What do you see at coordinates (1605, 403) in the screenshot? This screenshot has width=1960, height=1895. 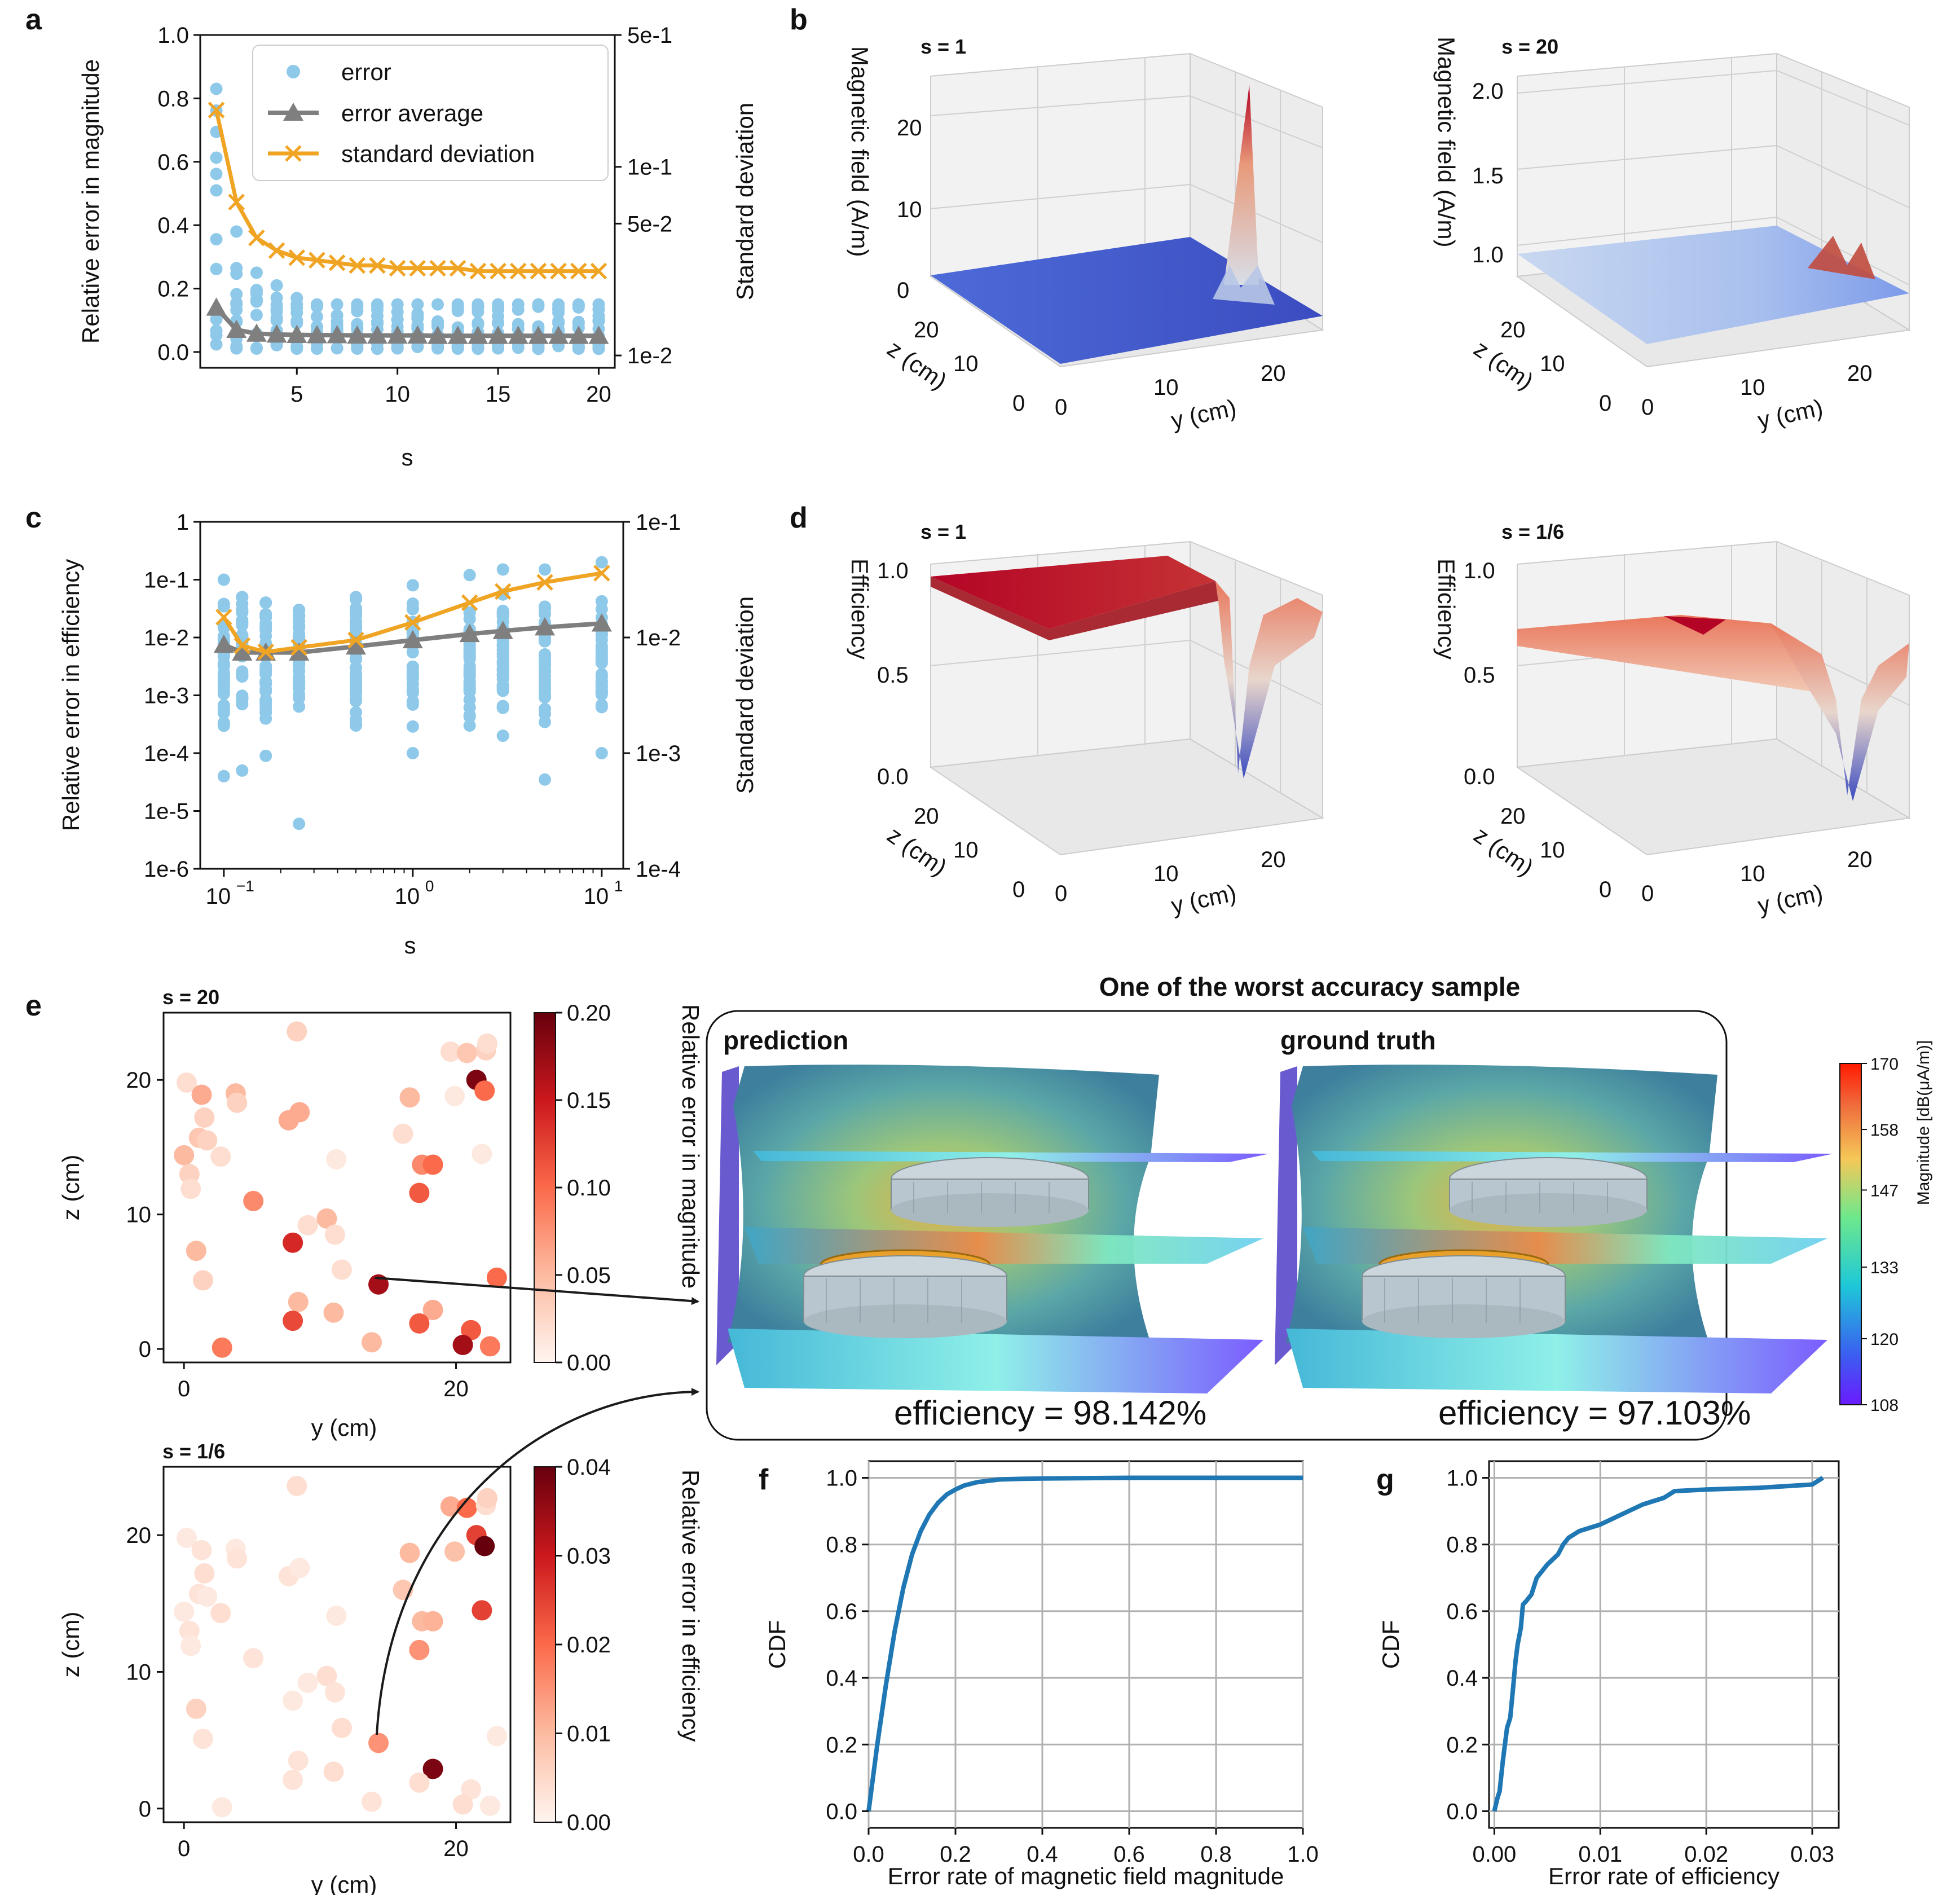 I see `panel-b2-xtick-0: 0` at bounding box center [1605, 403].